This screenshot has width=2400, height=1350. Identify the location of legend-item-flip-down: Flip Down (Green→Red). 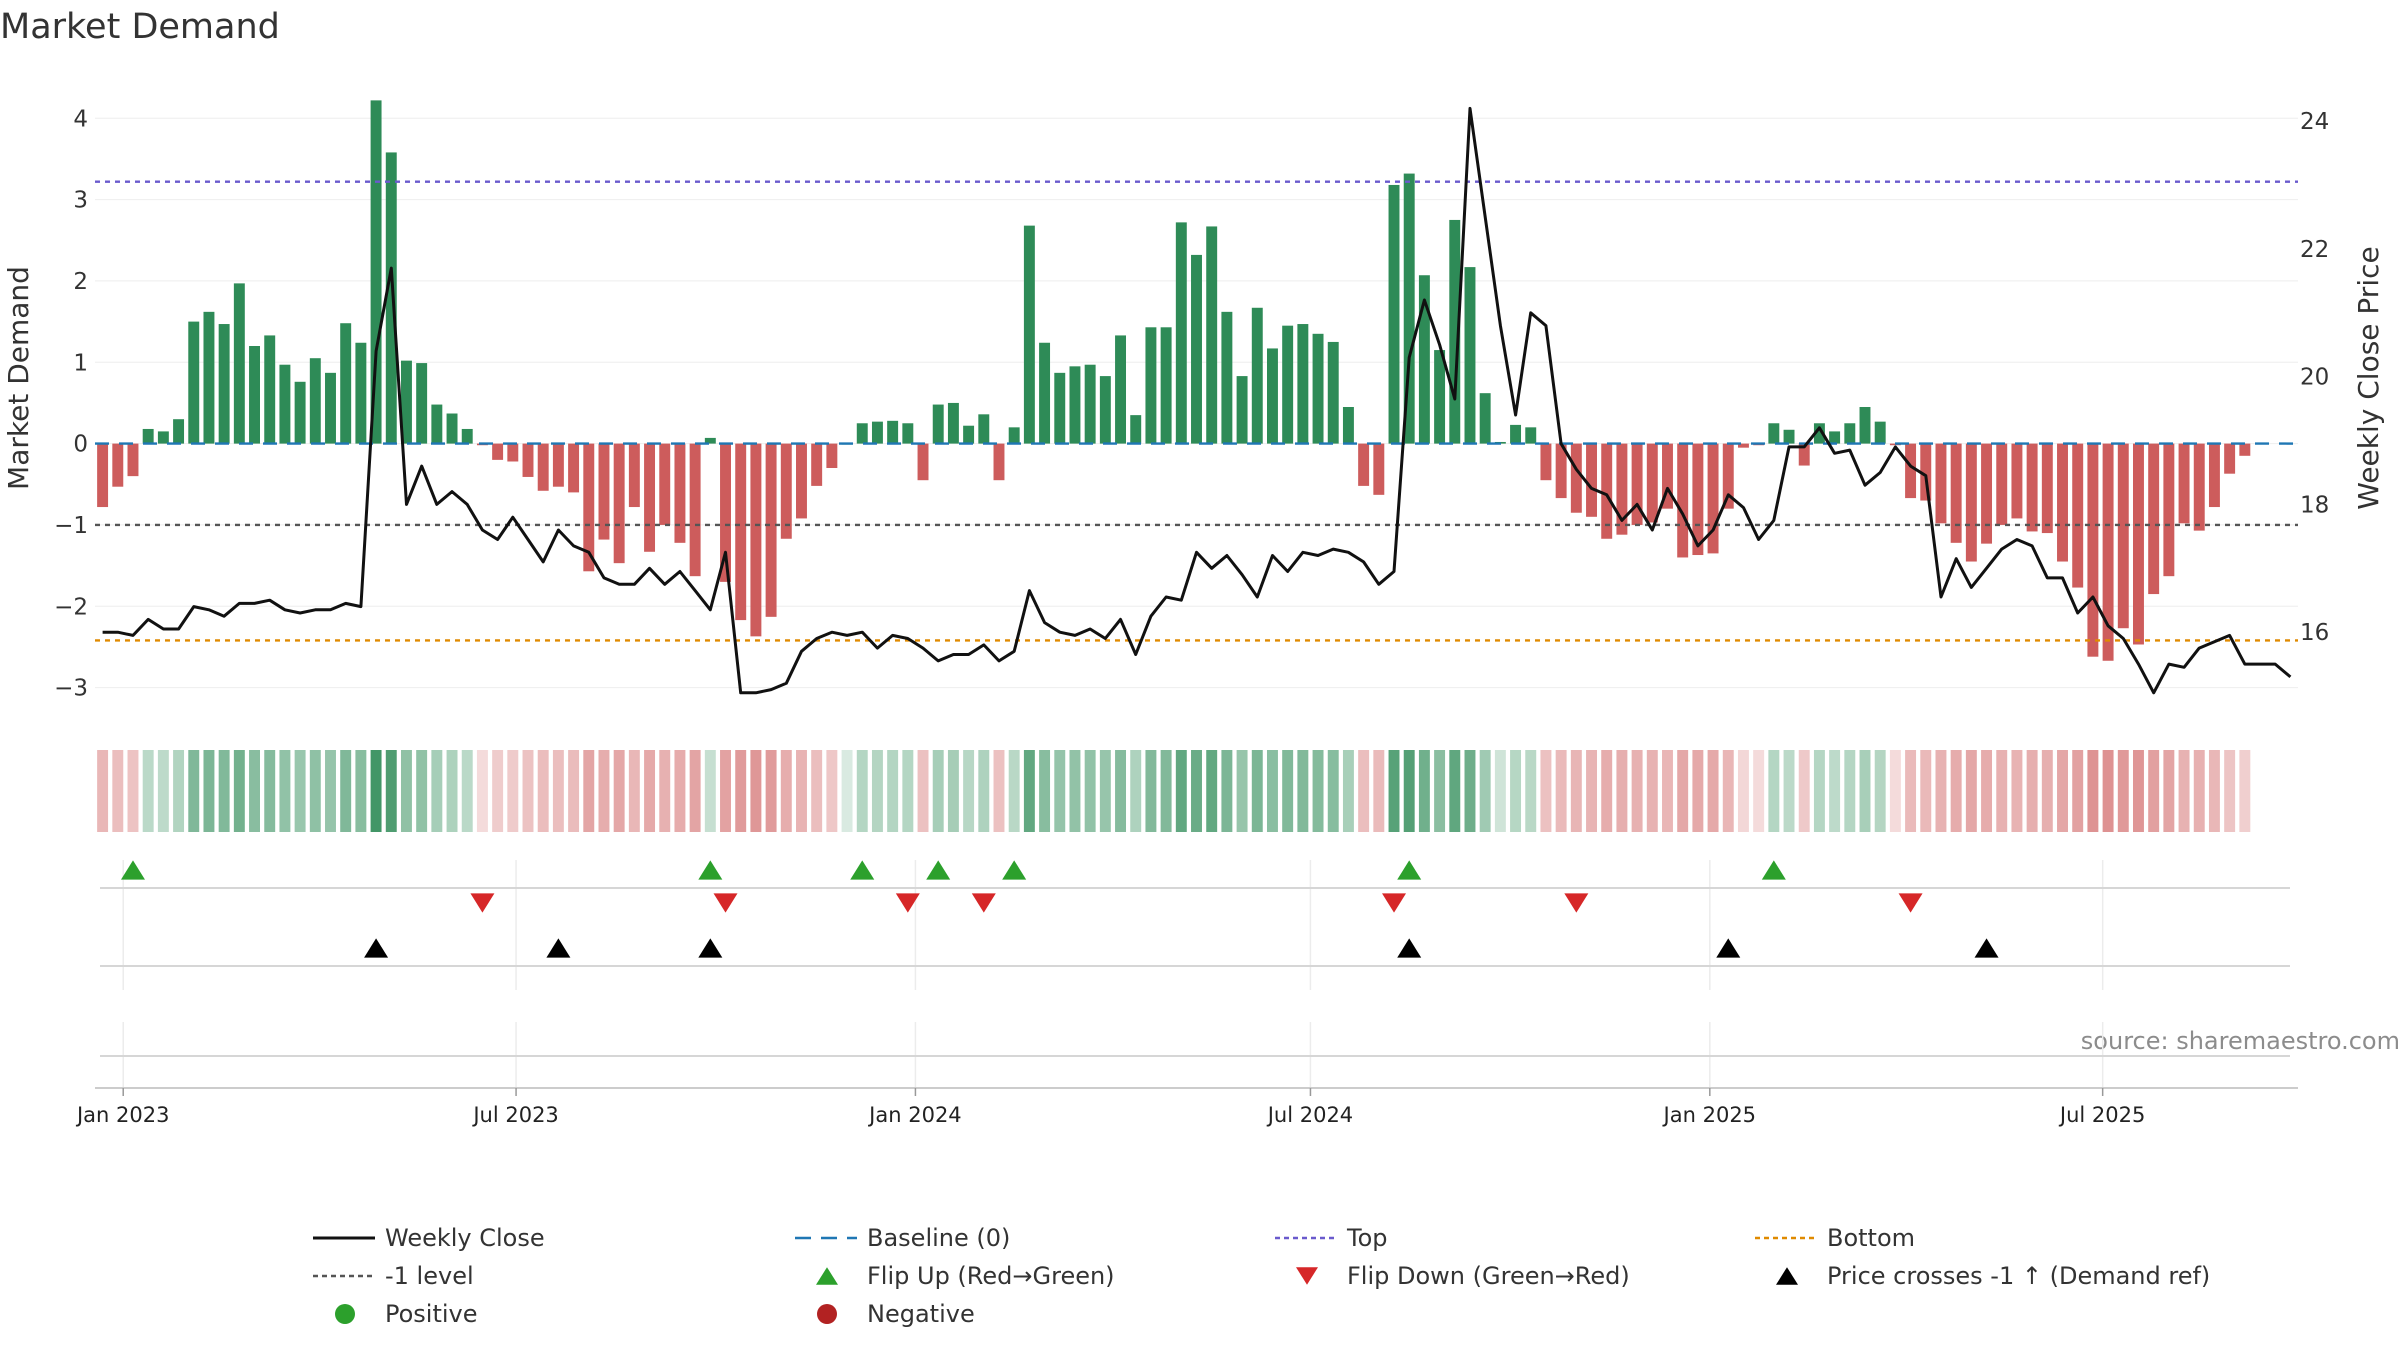
(1463, 1276).